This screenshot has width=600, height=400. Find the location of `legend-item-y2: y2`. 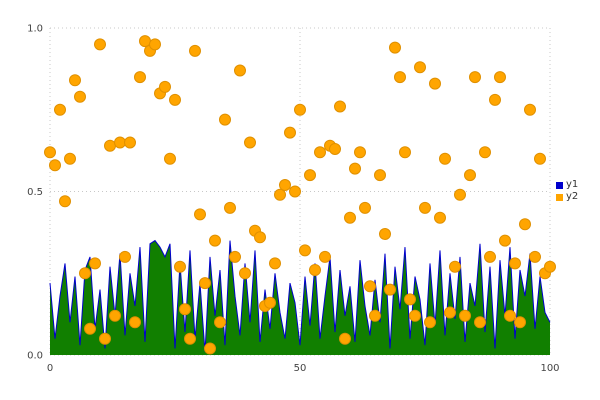

legend-item-y2: y2 is located at coordinates (567, 197).